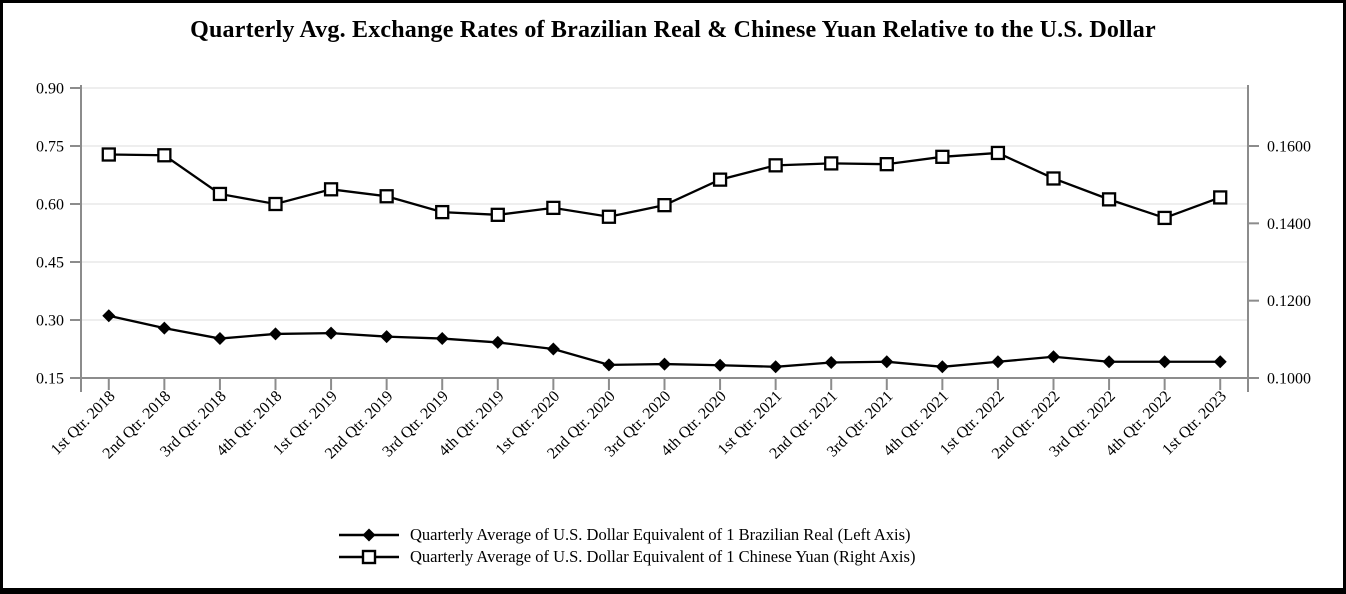  What do you see at coordinates (50, 147) in the screenshot?
I see `left-axis-tick-label: 0.75` at bounding box center [50, 147].